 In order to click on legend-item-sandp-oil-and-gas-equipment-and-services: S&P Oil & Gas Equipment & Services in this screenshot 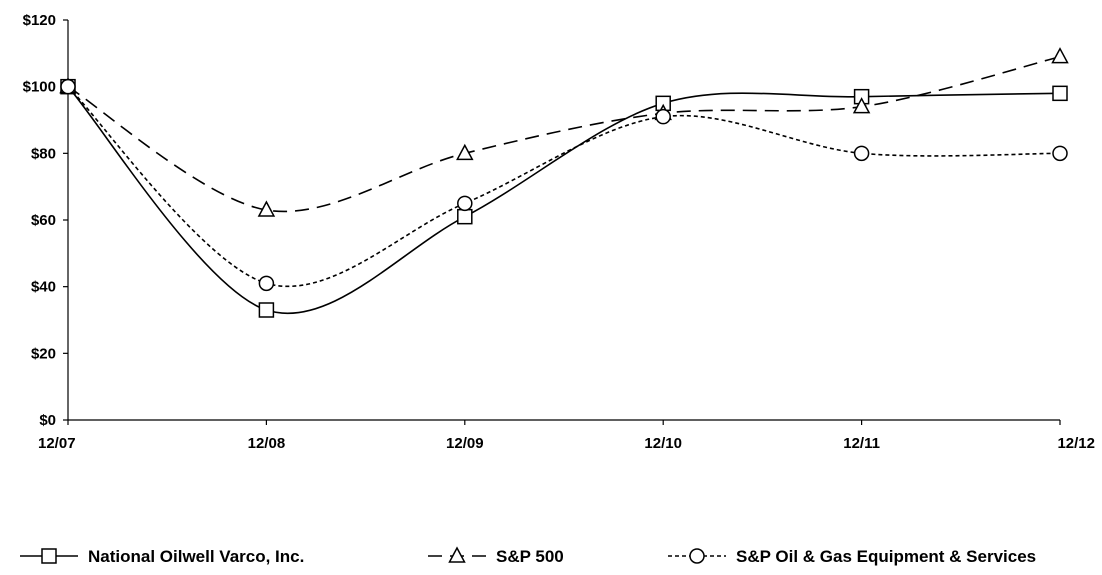, I will do `click(852, 556)`.